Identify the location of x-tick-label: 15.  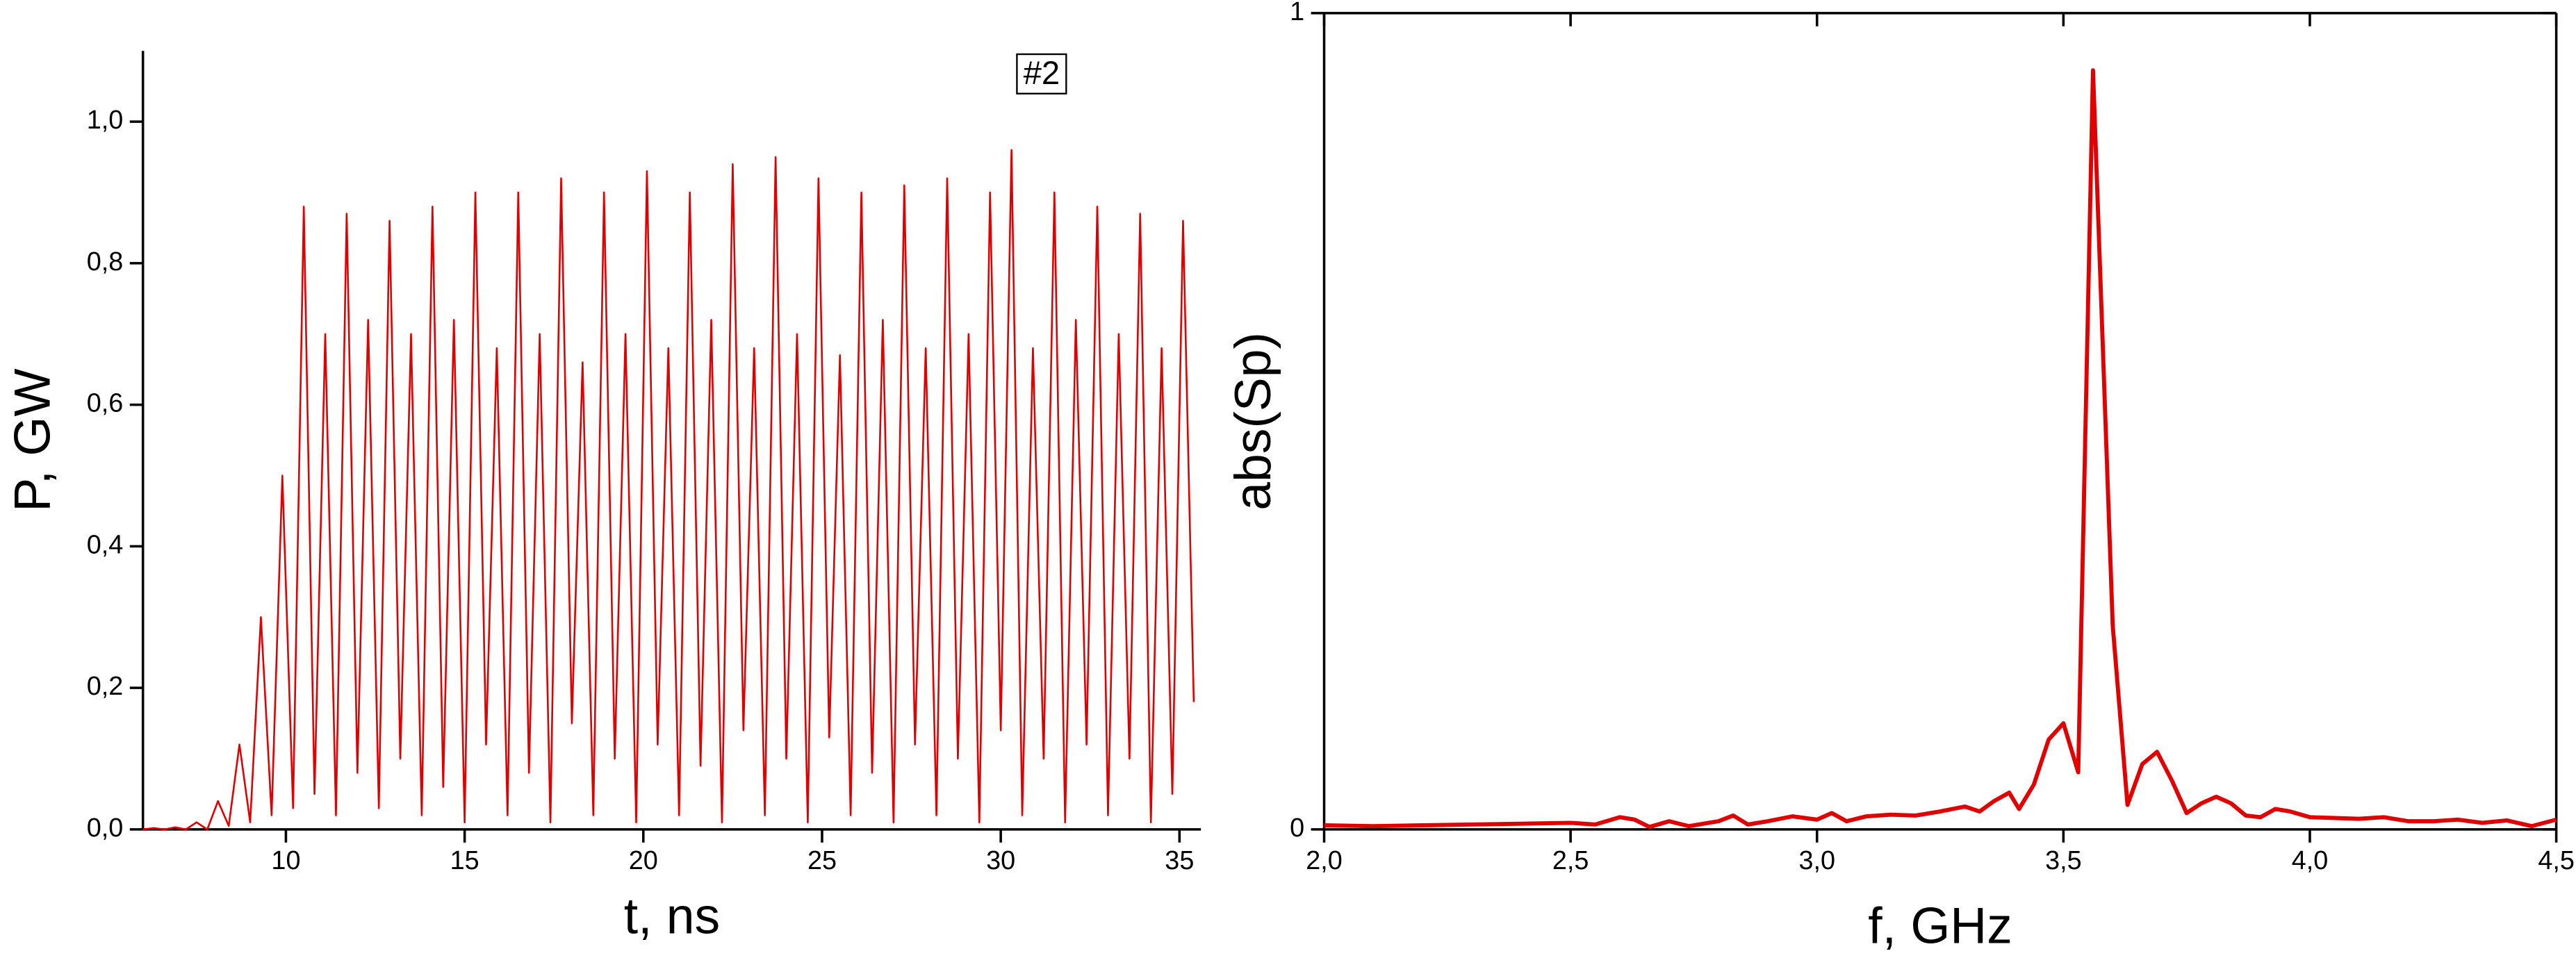
(464, 861).